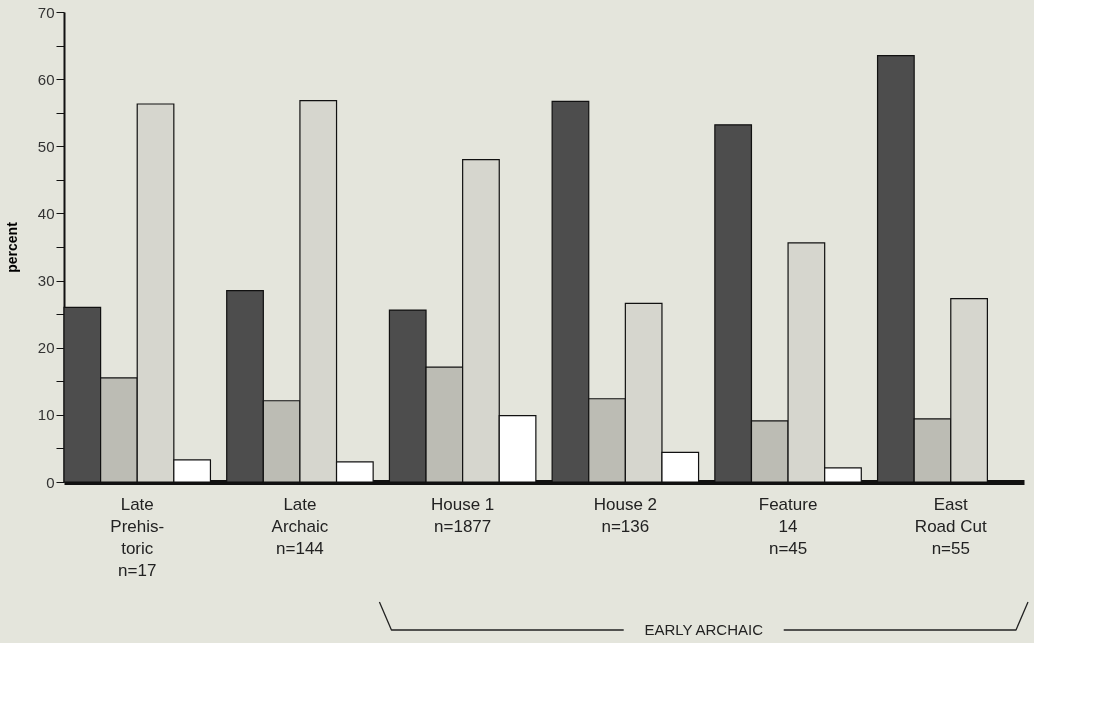 The height and width of the screenshot is (712, 1099). I want to click on y-tick-label: 40, so click(46, 213).